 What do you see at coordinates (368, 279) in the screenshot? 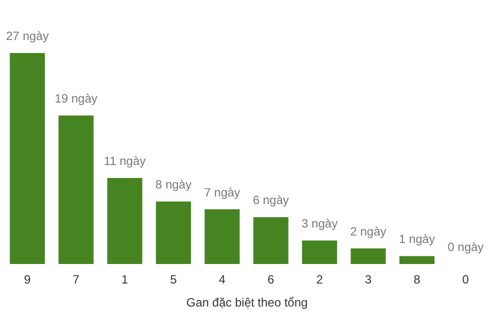
I see `x-tick-label: 3` at bounding box center [368, 279].